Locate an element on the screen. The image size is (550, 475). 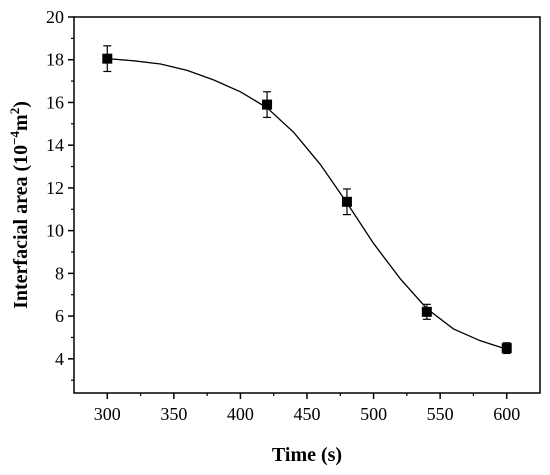
y-tick-label: 16 is located at coordinates (55, 102).